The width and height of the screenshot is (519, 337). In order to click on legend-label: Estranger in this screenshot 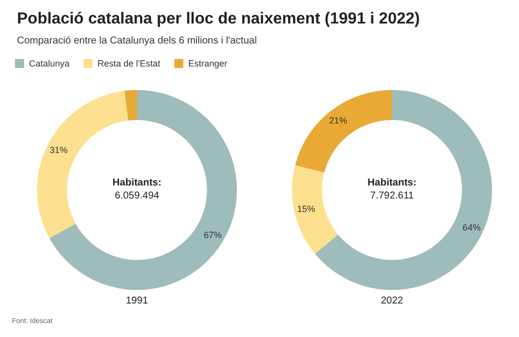, I will do `click(208, 63)`.